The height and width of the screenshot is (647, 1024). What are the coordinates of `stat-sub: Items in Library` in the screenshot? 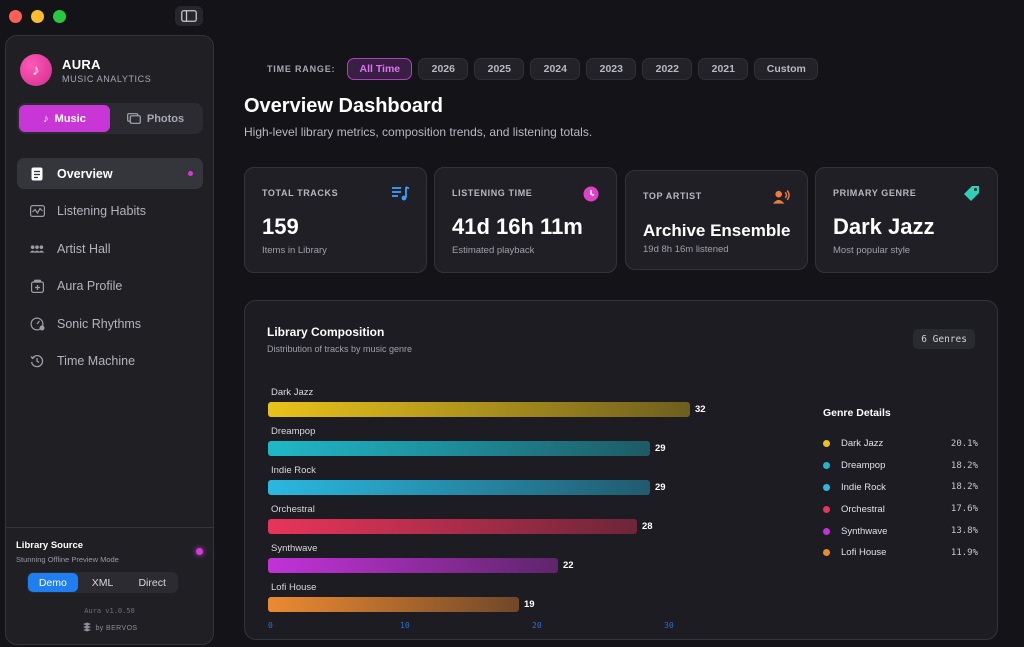 It's located at (294, 250).